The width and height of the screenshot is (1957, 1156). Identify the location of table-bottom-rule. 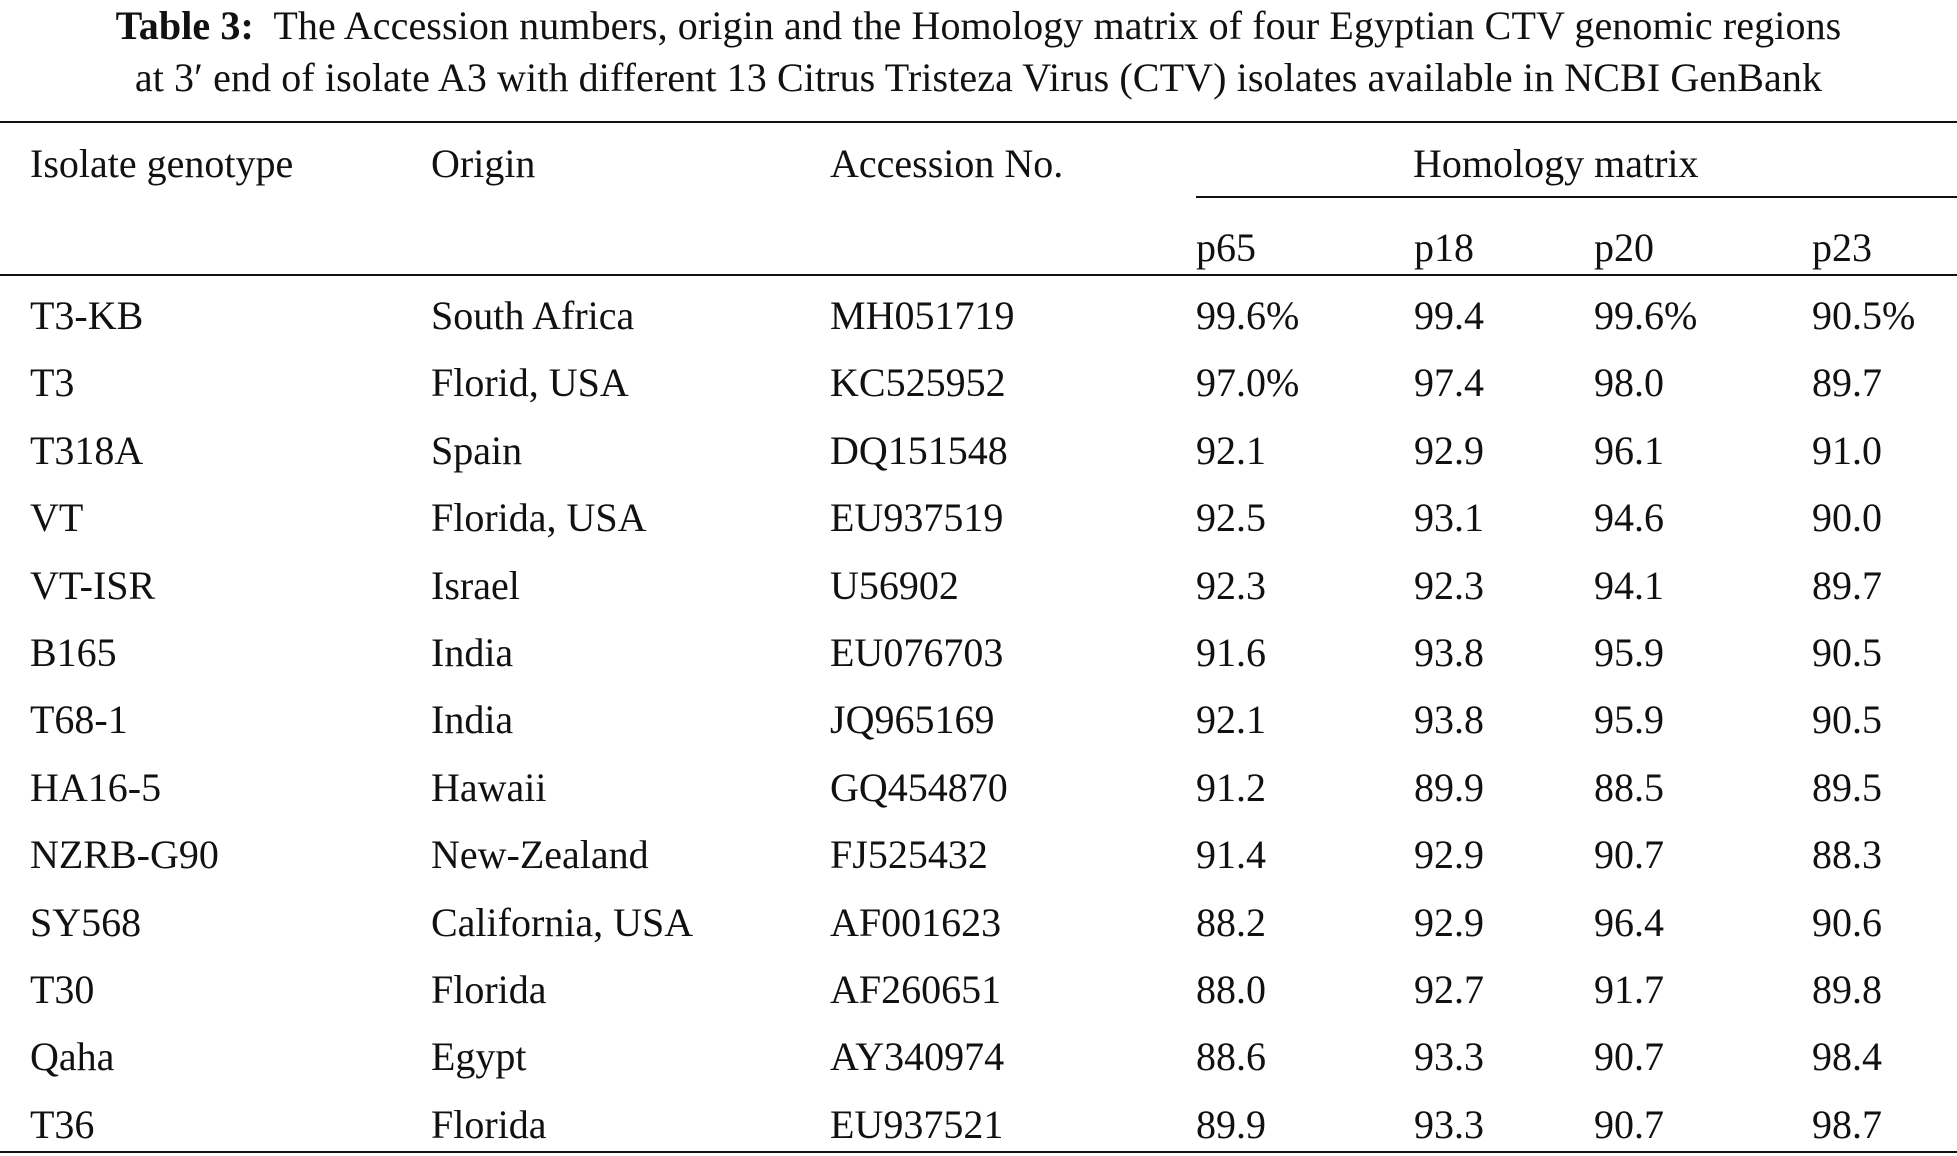
(978, 1152).